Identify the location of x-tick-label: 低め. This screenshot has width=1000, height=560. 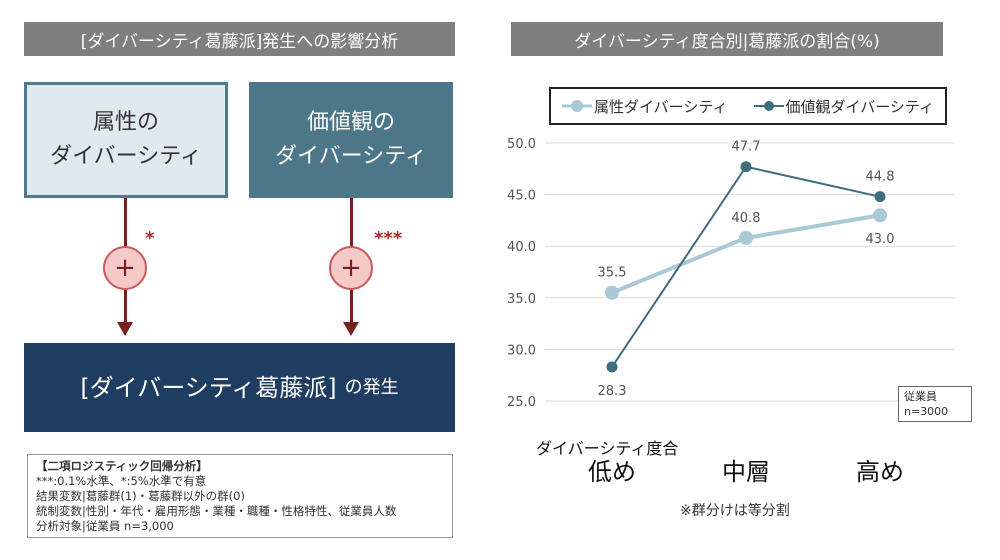
(612, 472).